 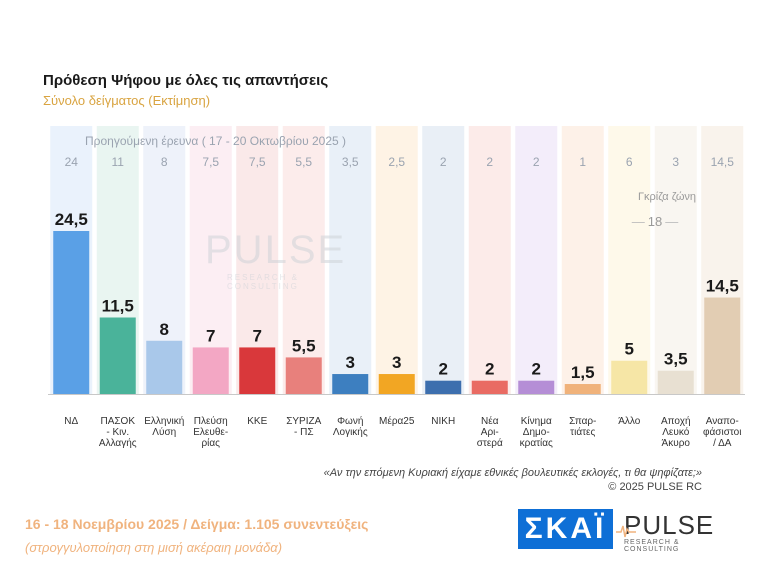 I want to click on value-label: 5, so click(x=629, y=349).